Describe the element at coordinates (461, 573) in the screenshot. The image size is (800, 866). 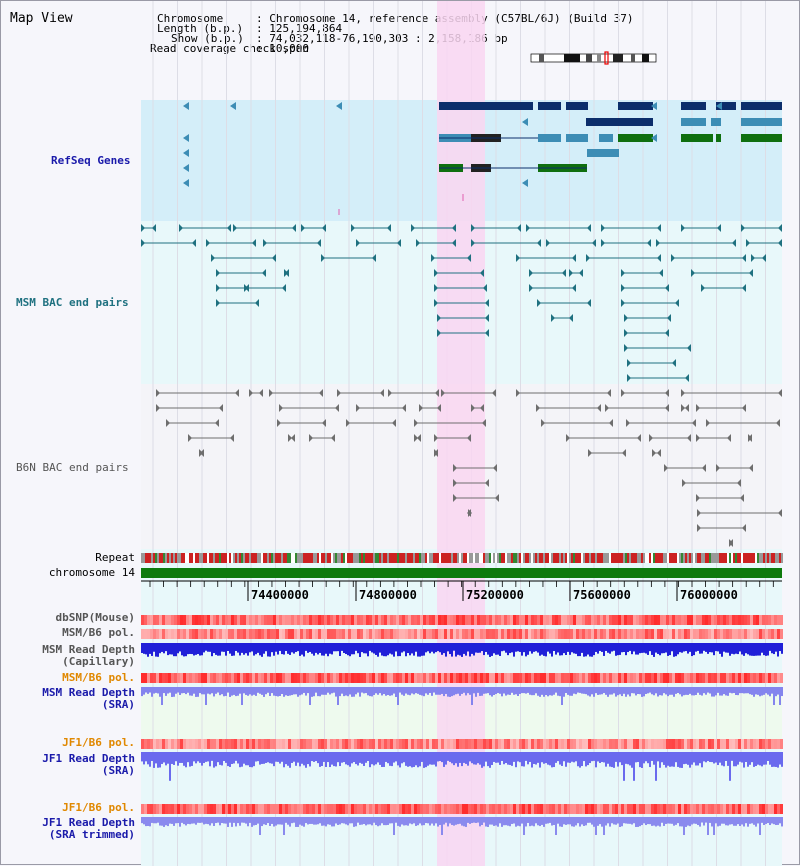
I see `chromosome-bar` at that location.